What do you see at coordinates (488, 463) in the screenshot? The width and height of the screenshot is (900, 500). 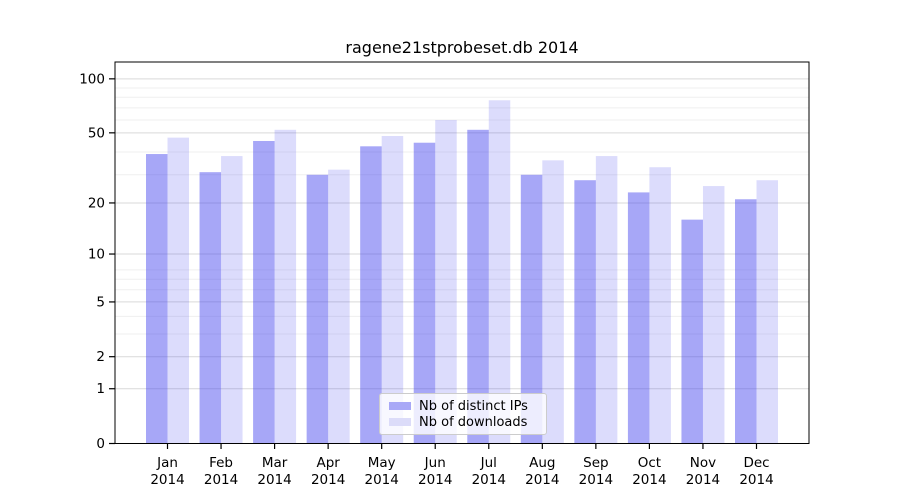 I see `x-tick-label: Jul` at bounding box center [488, 463].